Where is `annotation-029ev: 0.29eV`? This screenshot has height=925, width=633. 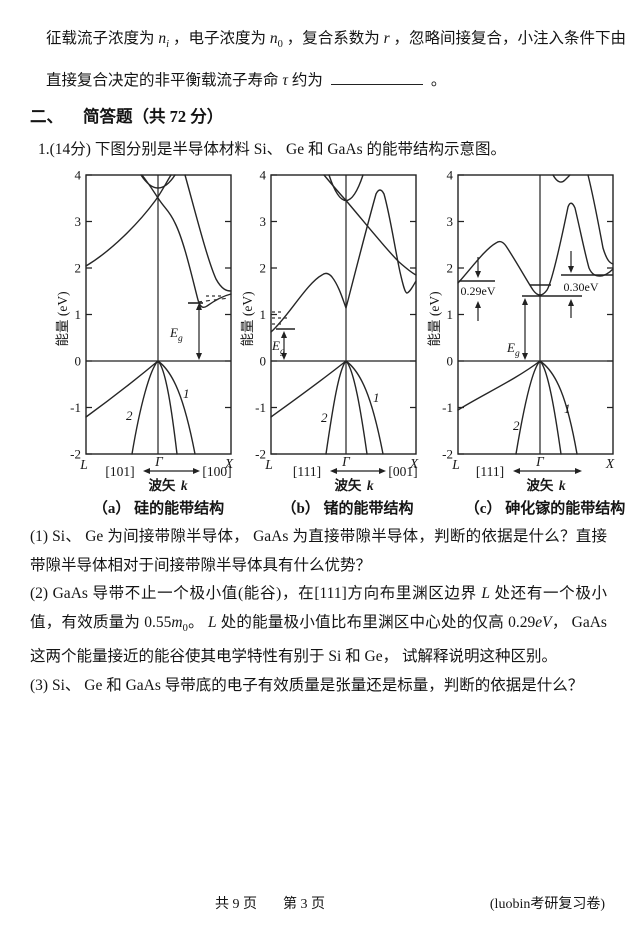
annotation-029ev: 0.29eV is located at coordinates (478, 291).